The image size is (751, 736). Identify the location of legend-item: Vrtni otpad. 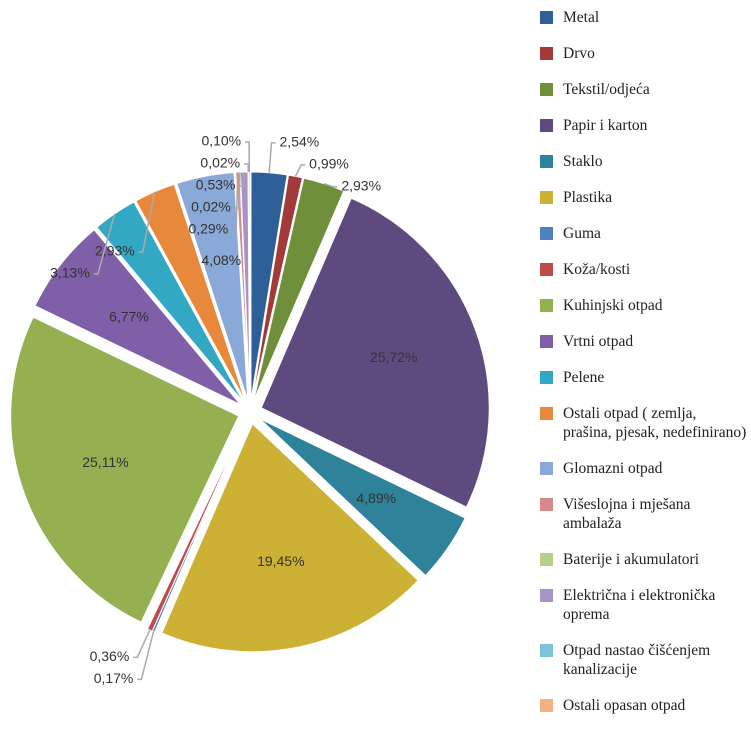
(644, 341).